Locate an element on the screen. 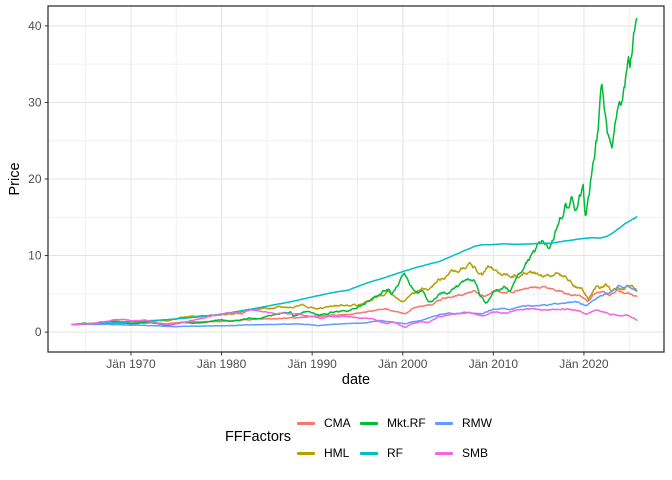 This screenshot has width=672, height=480. legend-item-SMB: SMB is located at coordinates (461, 453).